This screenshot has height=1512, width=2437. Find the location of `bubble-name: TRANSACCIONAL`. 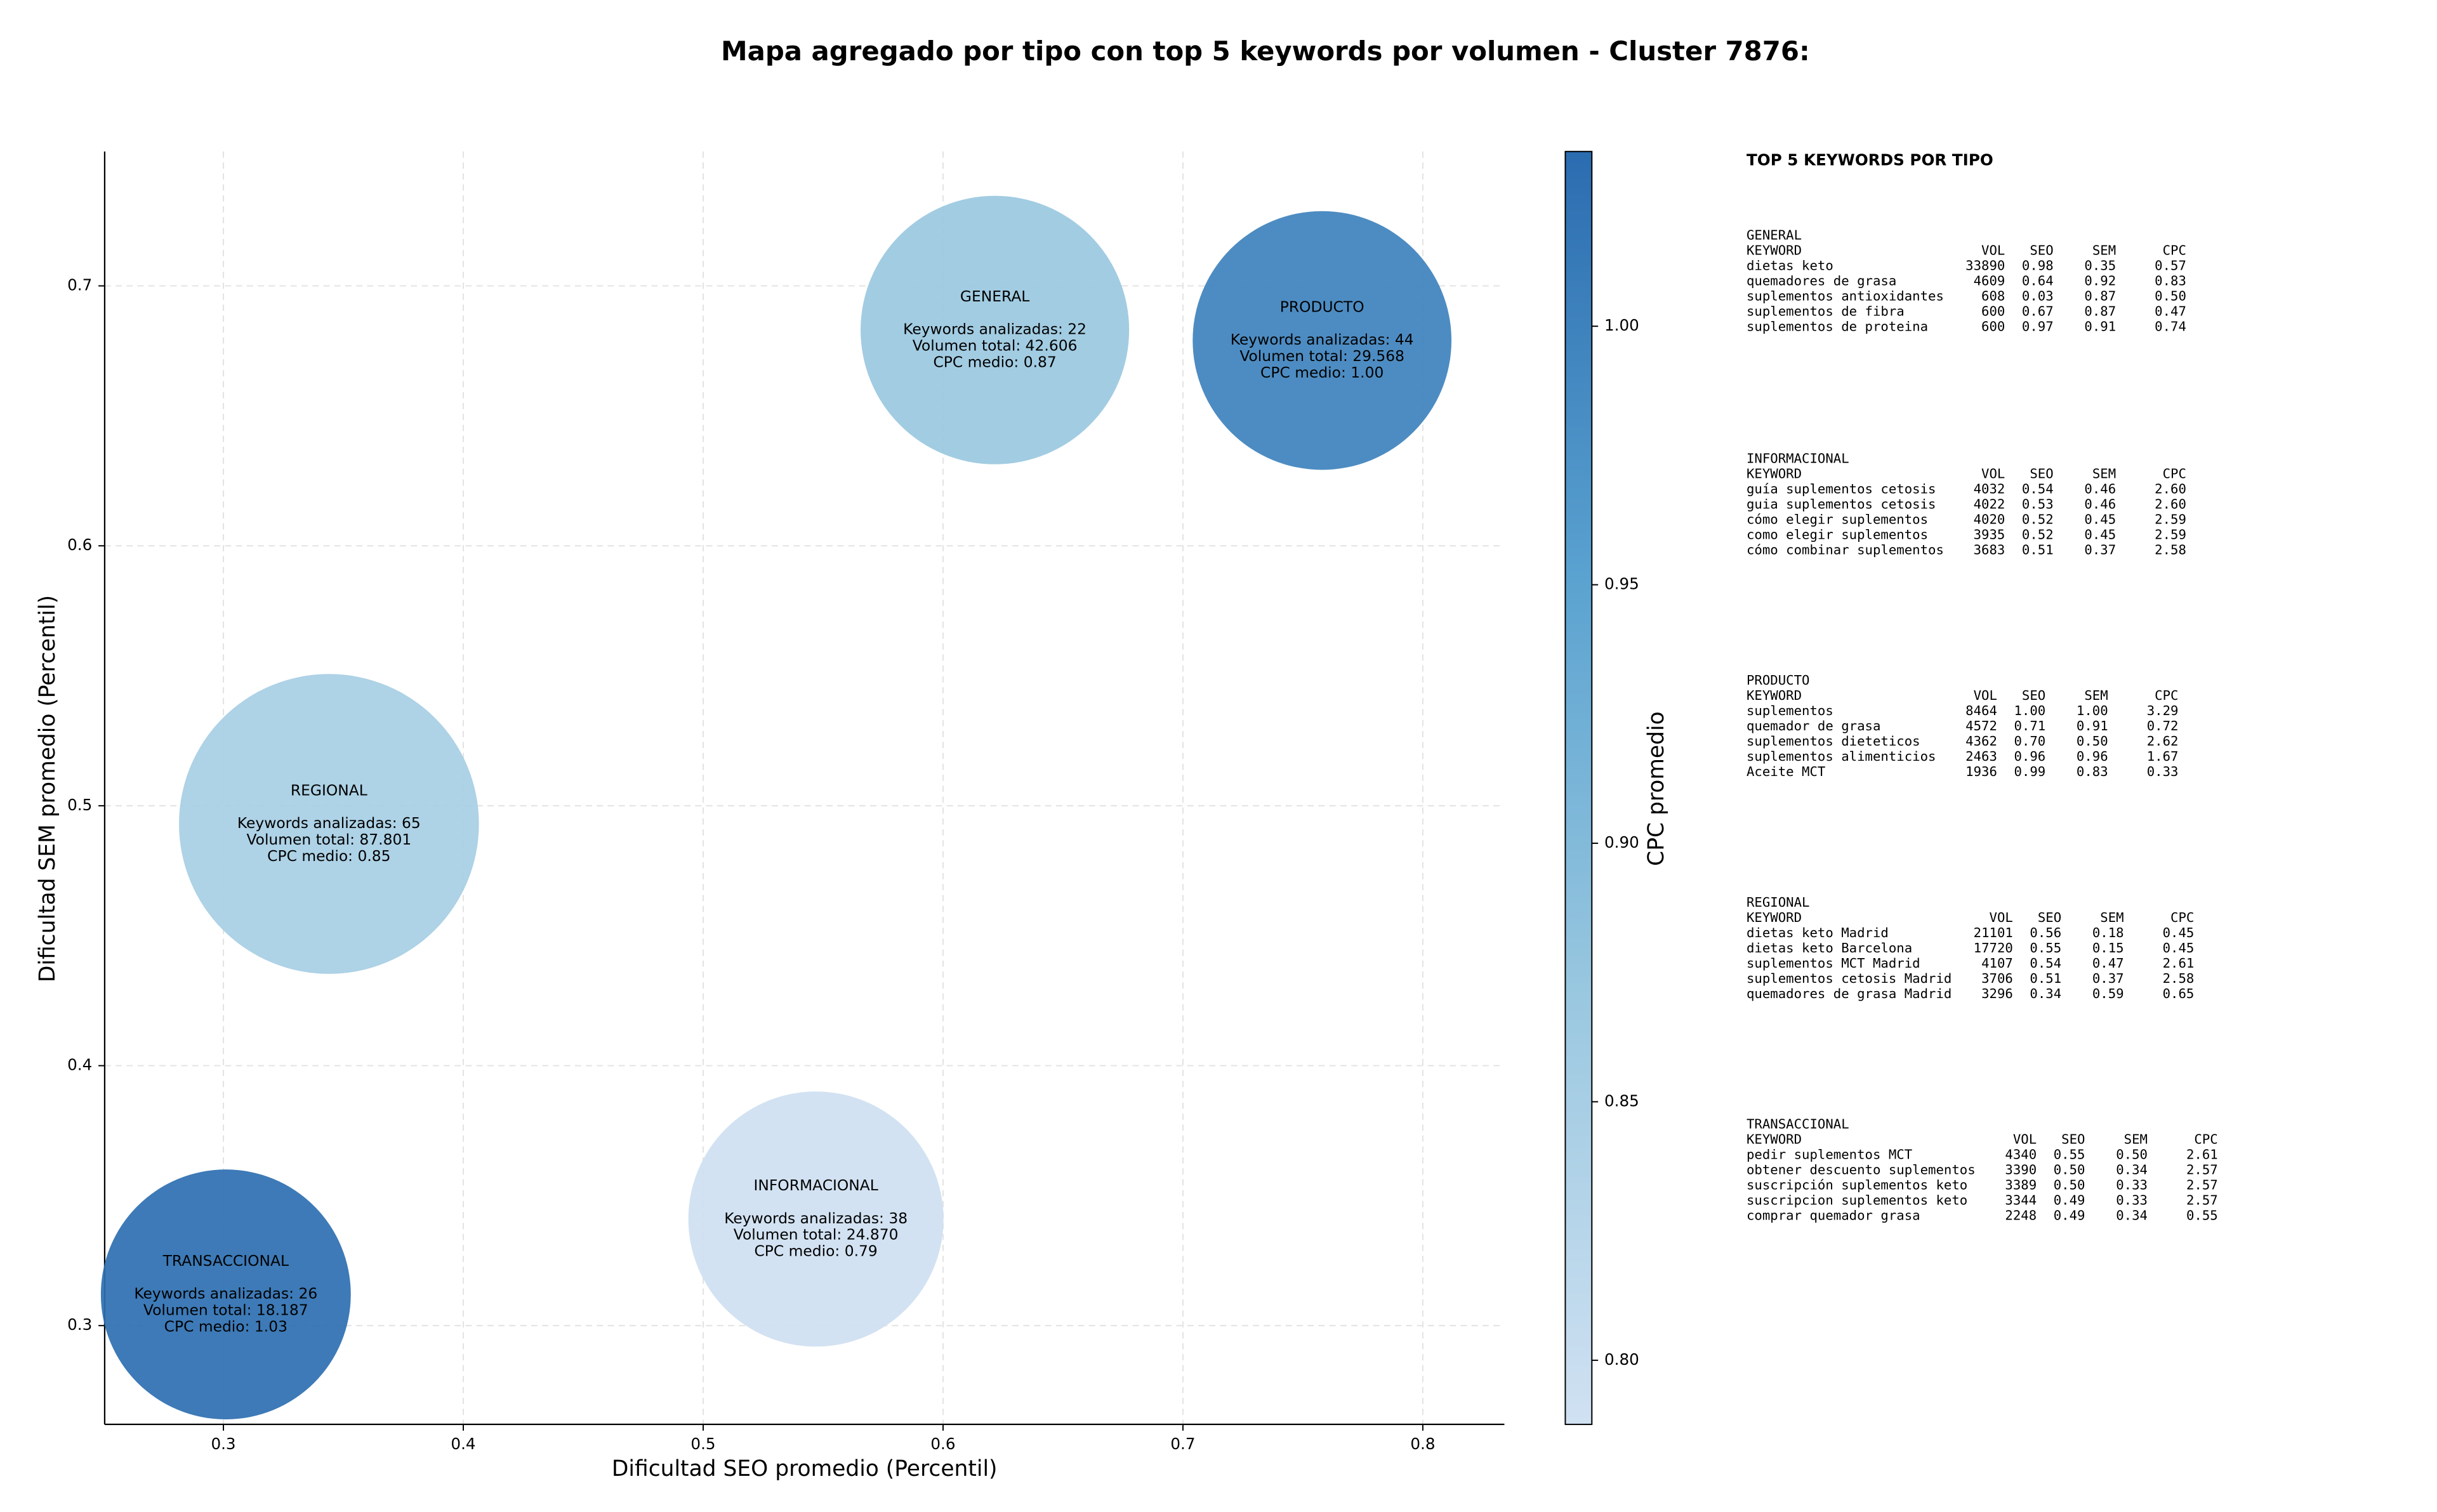

bubble-name: TRANSACCIONAL is located at coordinates (225, 1261).